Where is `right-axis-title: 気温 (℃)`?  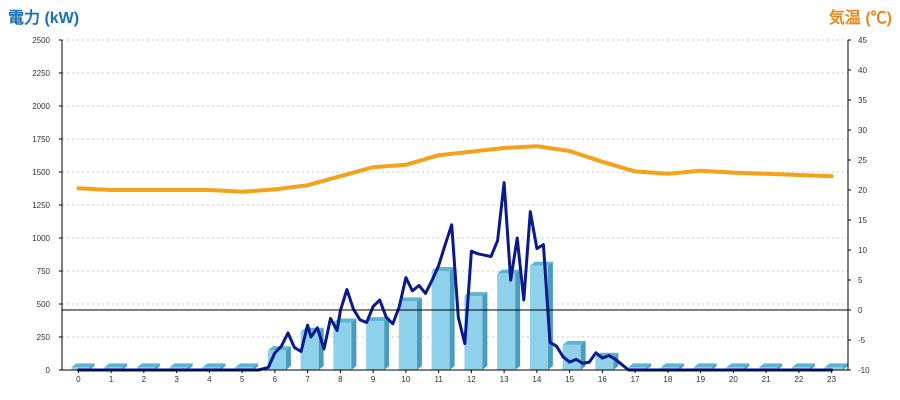
right-axis-title: 気温 (℃) is located at coordinates (860, 17).